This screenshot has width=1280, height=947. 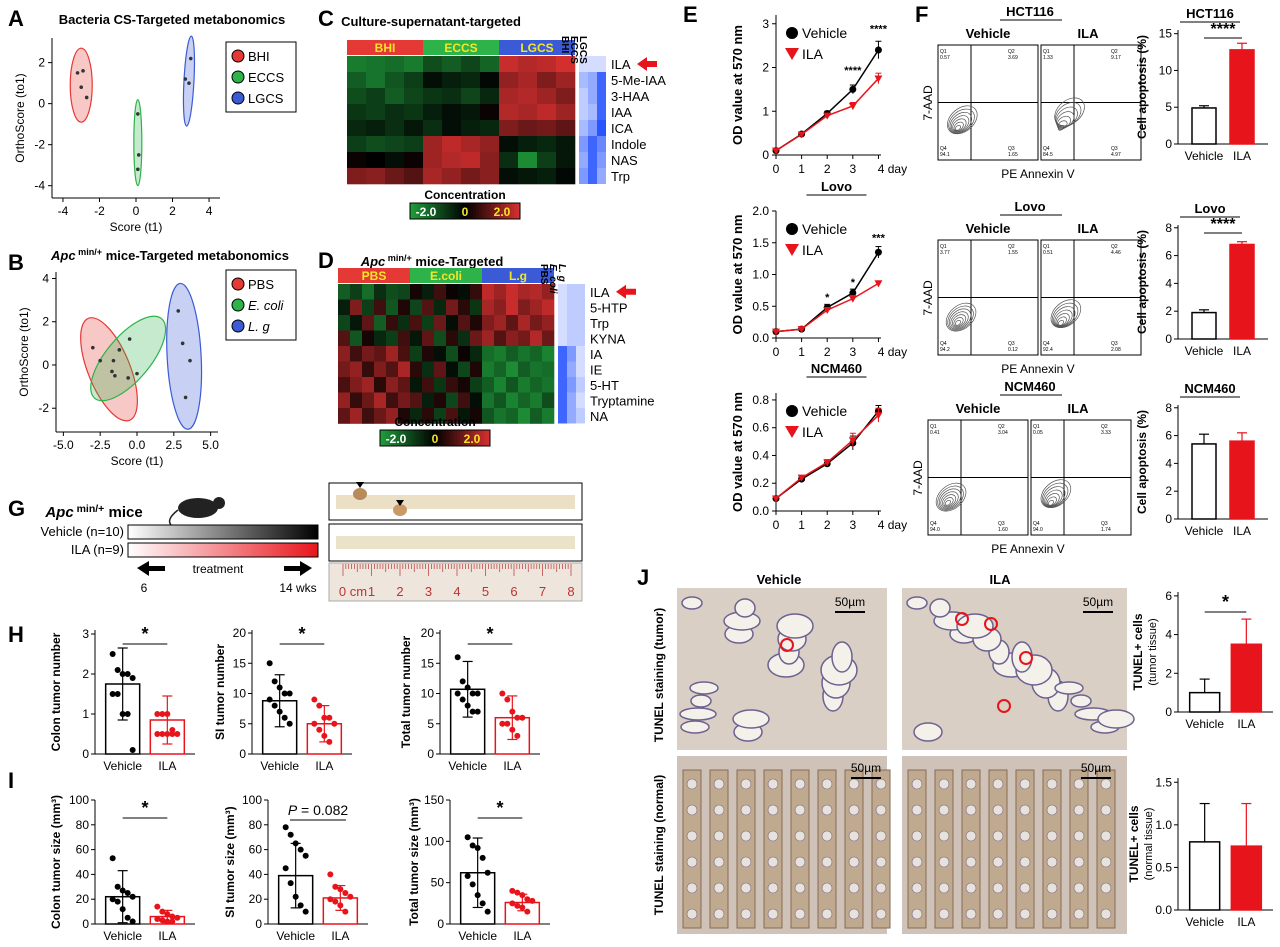 I want to click on y-axis-label: OD value at 570 nm, so click(x=737, y=275).